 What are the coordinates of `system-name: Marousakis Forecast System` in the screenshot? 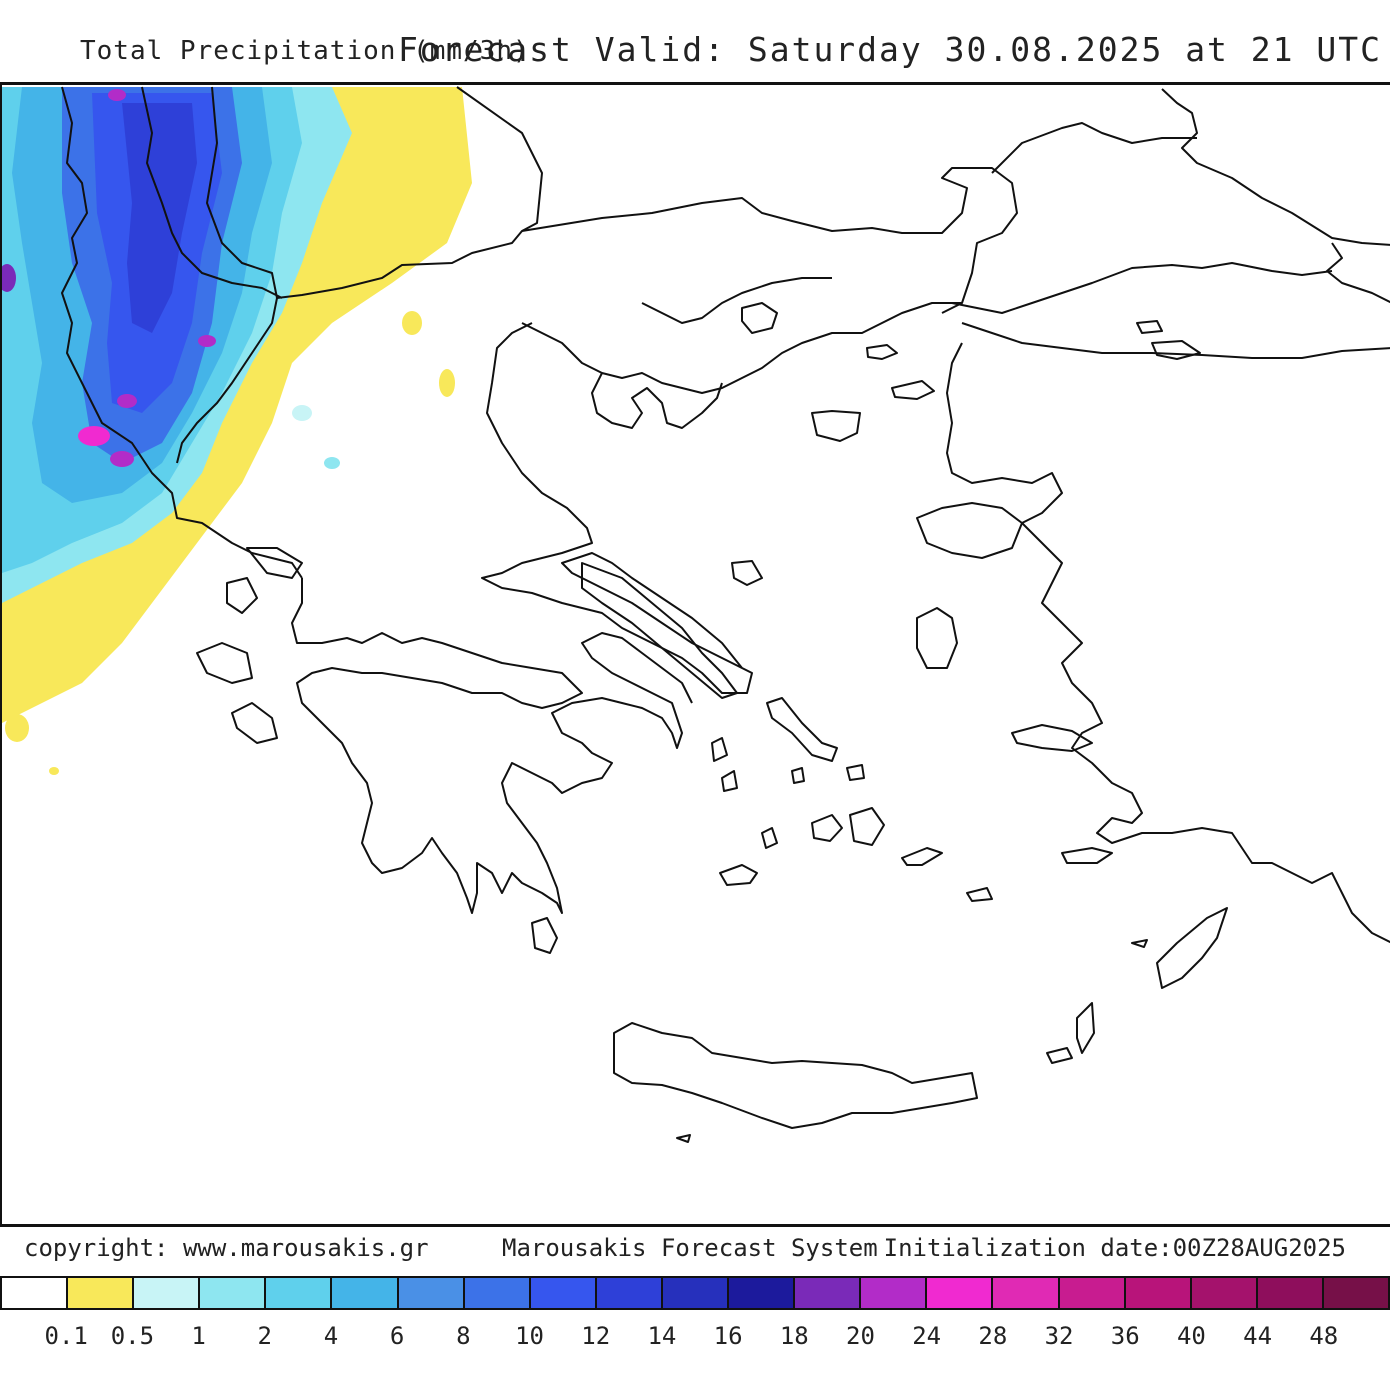 It's located at (690, 1248).